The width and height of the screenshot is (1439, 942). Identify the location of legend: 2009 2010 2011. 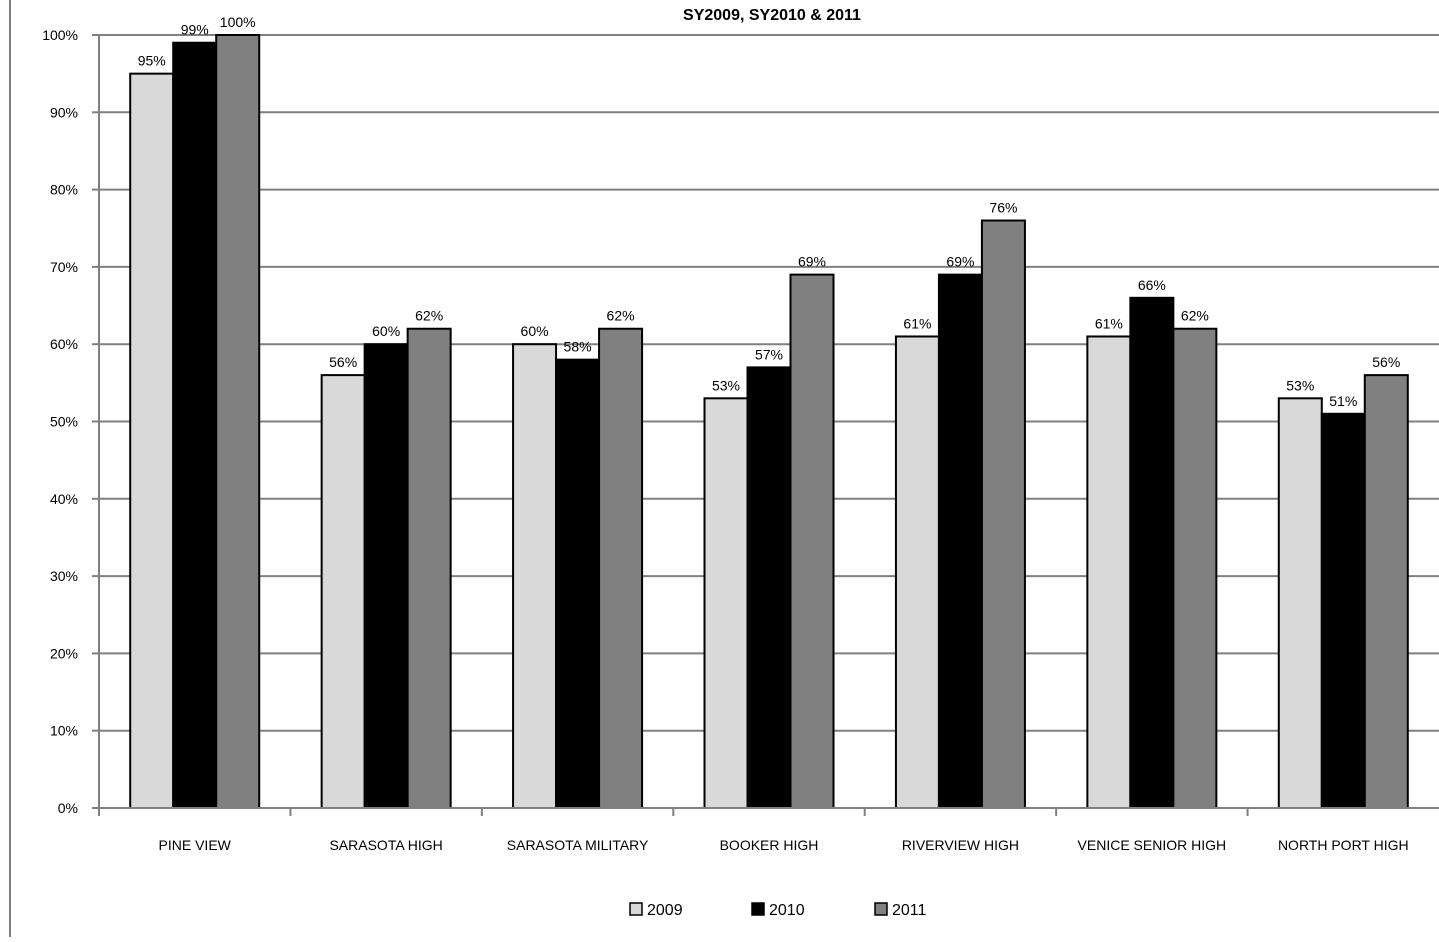
(778, 910).